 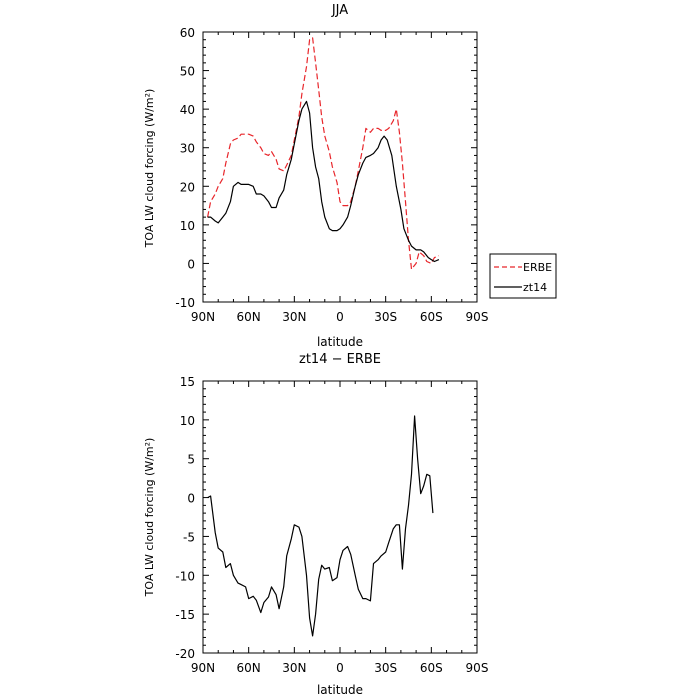 I want to click on bottom-x-tick-label: 30S, so click(x=385, y=668).